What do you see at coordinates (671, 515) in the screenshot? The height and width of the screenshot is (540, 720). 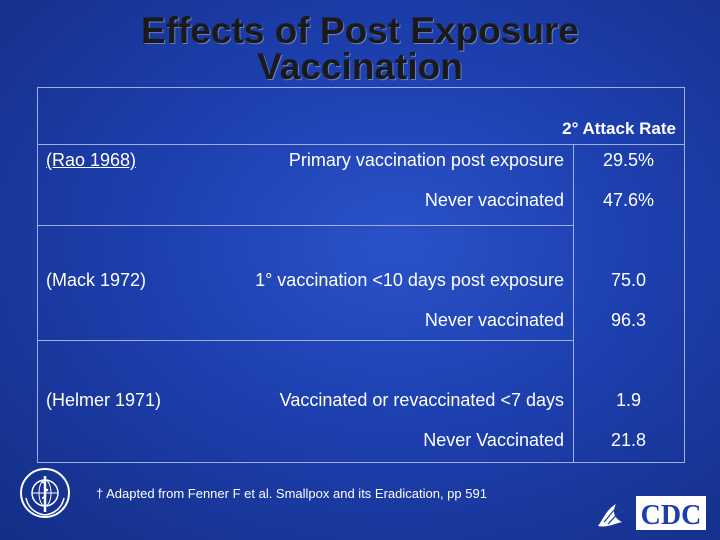 I see `cdc-logo-text: CDC` at bounding box center [671, 515].